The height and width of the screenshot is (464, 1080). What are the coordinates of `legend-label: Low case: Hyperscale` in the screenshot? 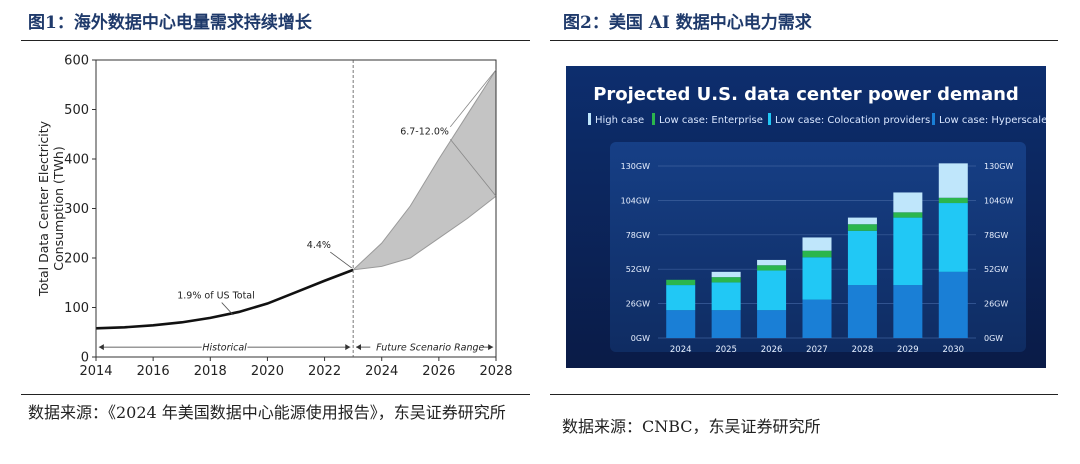 It's located at (992, 120).